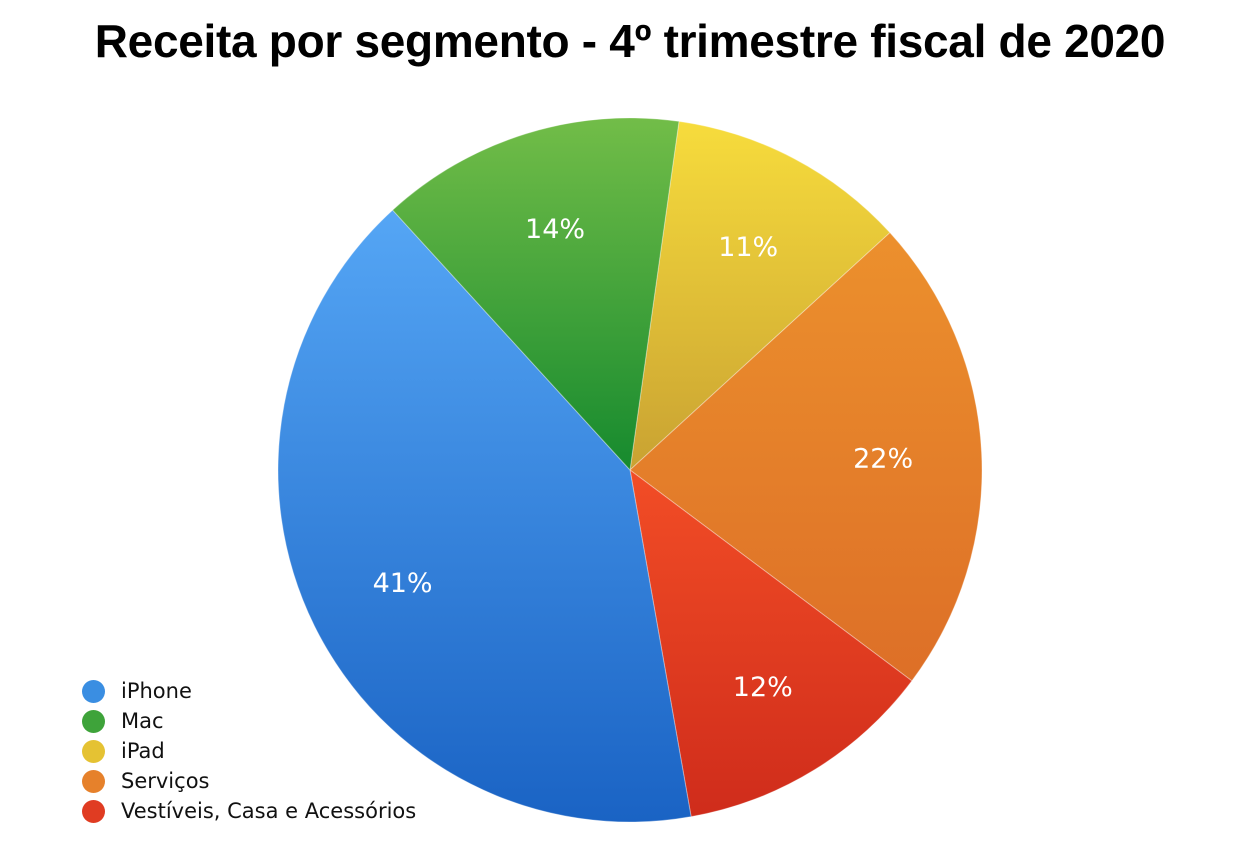  Describe the element at coordinates (535, 294) in the screenshot. I see `pie-slice-mac` at that location.